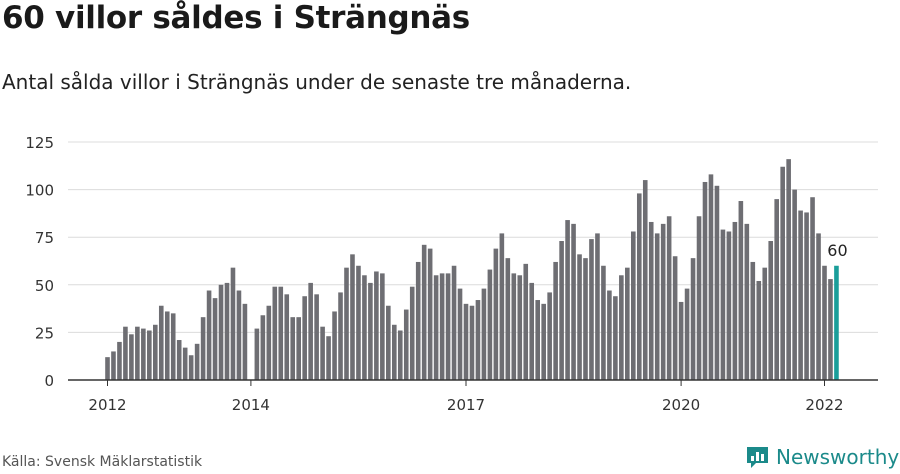 The height and width of the screenshot is (474, 900). I want to click on y-tick-label: 0, so click(49, 381).